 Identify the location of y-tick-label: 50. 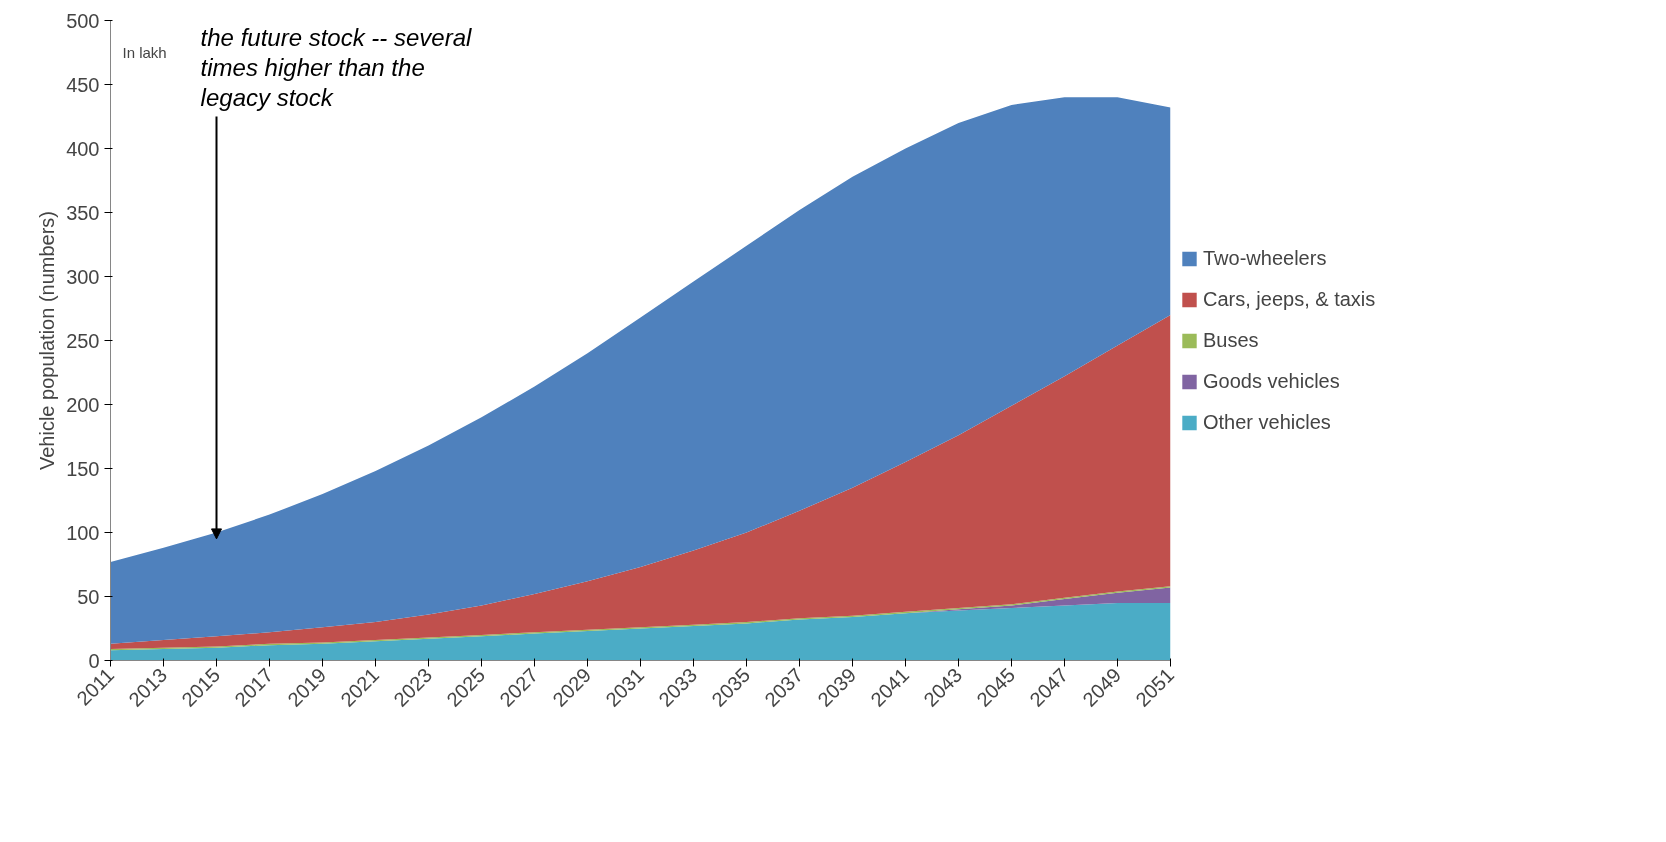
(88, 596).